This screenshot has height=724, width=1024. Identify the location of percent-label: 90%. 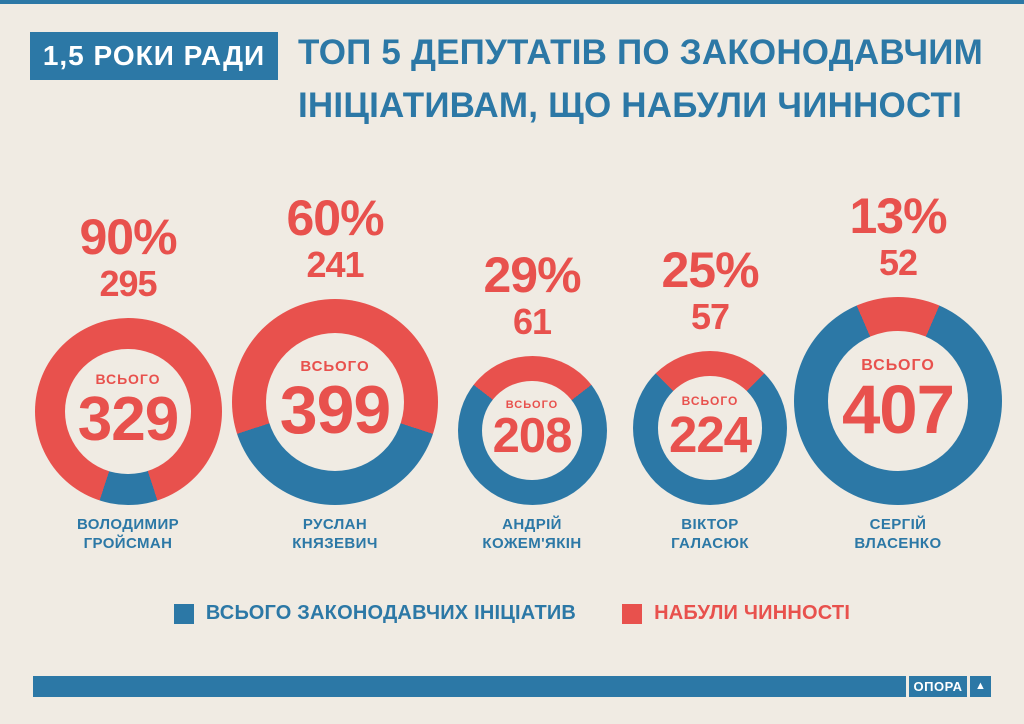
(128, 237).